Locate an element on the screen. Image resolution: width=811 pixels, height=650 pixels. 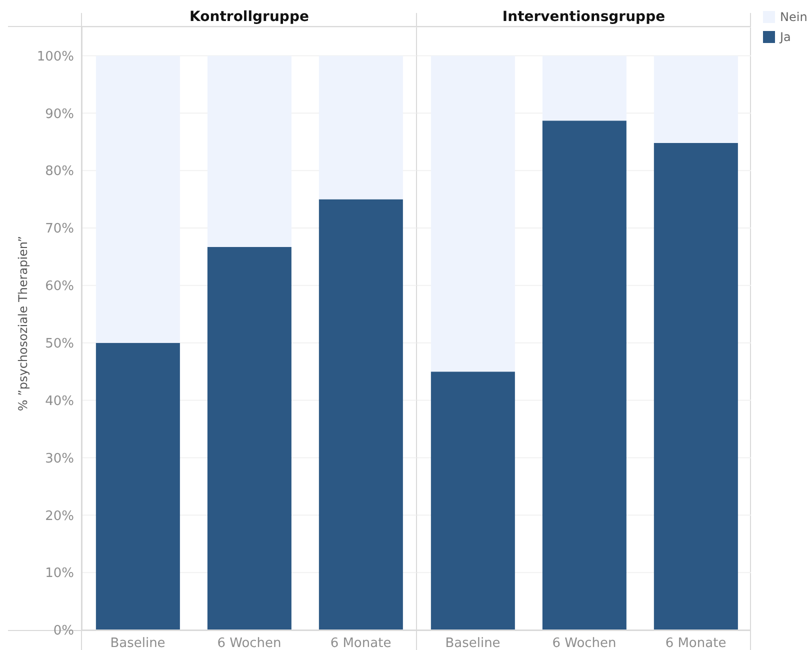
y-tick-label: 80% is located at coordinates (59, 172).